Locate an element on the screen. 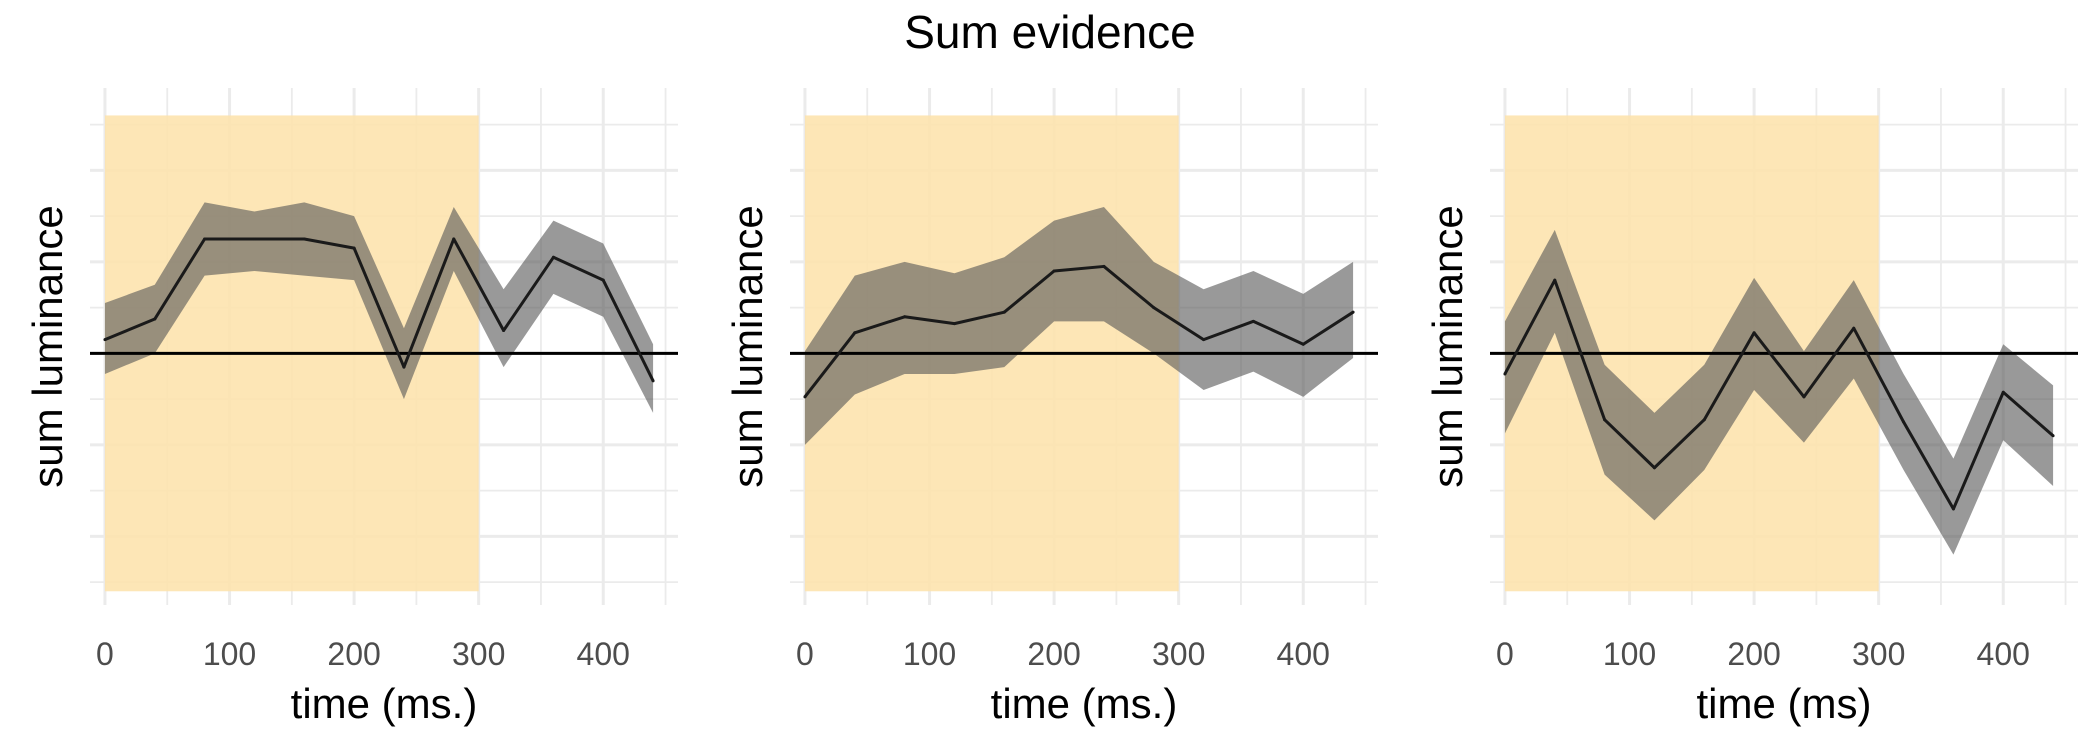 Image resolution: width=2100 pixels, height=750 pixels. figure-title: Sum evidence is located at coordinates (1050, 32).